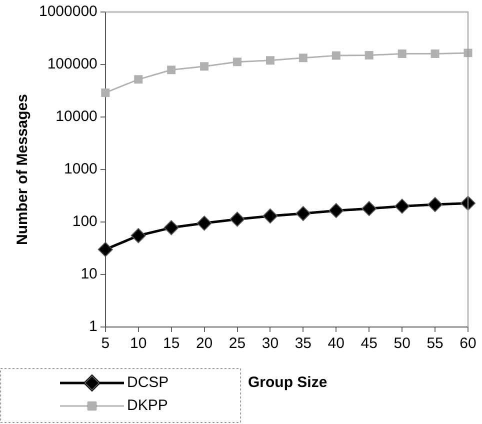  I want to click on x-tick-label: 35, so click(303, 343).